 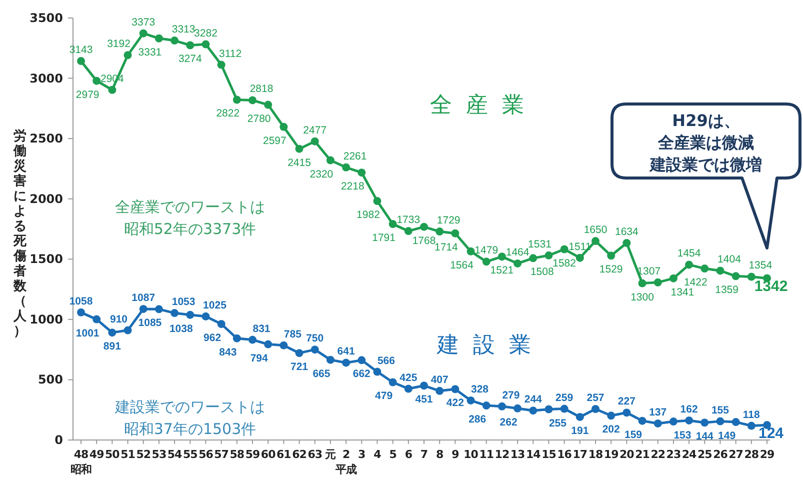 What do you see at coordinates (206, 33) in the screenshot?
I see `data-label: 3282` at bounding box center [206, 33].